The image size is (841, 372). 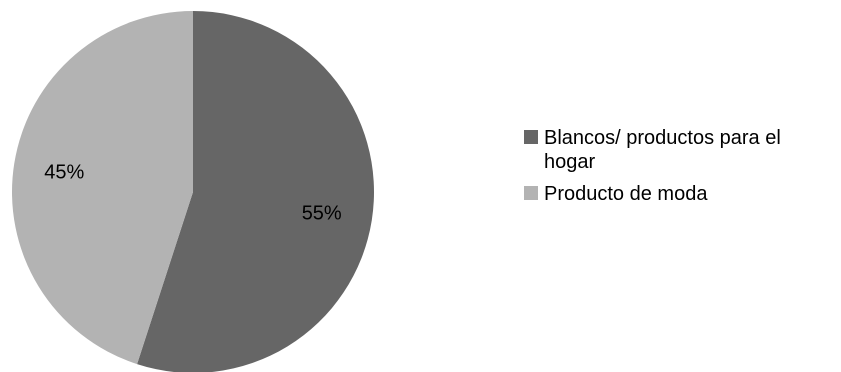 I want to click on pie-slice-labels: 55% 45%, so click(x=193, y=193).